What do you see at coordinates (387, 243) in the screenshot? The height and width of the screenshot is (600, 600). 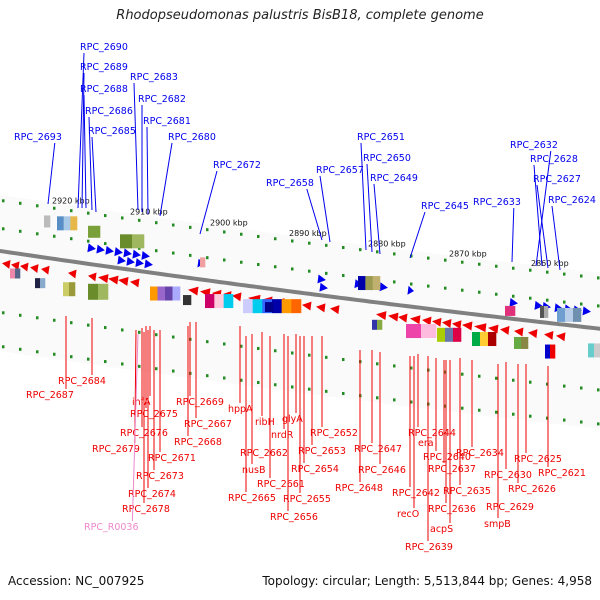 I see `scale-label: 2880 kbp` at bounding box center [387, 243].